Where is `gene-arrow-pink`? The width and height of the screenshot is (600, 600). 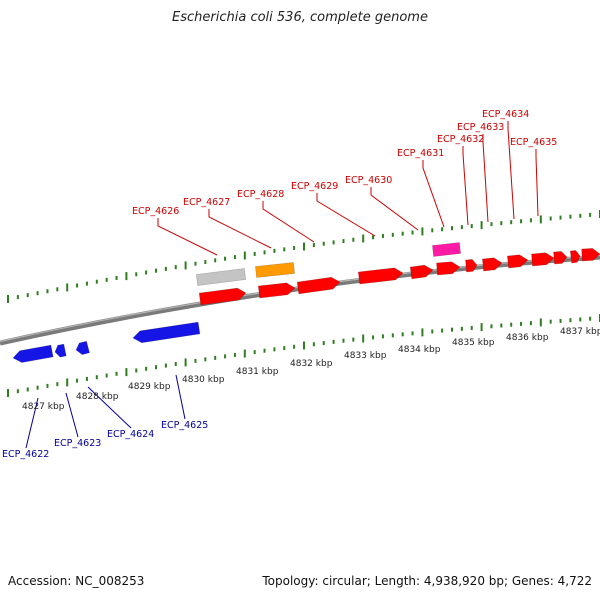
gene-arrow-pink is located at coordinates (446, 249).